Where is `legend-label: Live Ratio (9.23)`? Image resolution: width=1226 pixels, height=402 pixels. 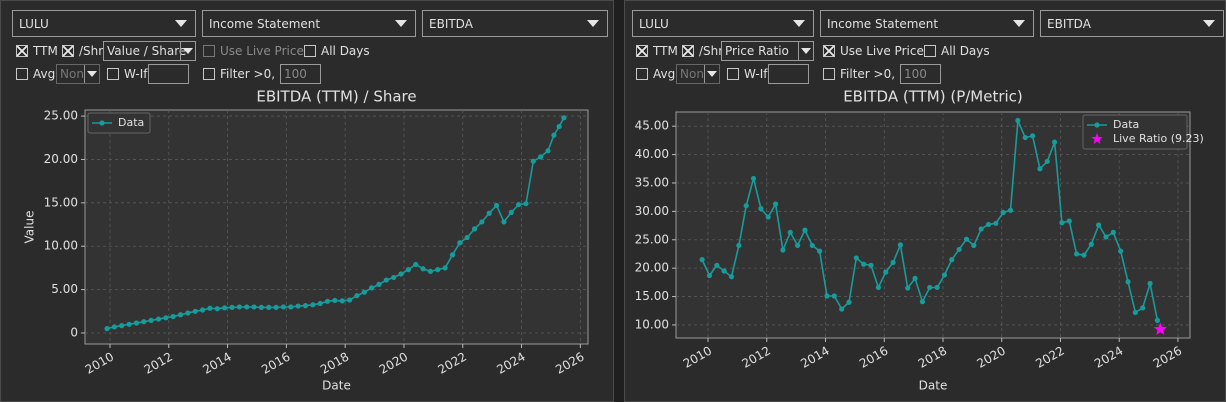 legend-label: Live Ratio (9.23) is located at coordinates (1158, 138).